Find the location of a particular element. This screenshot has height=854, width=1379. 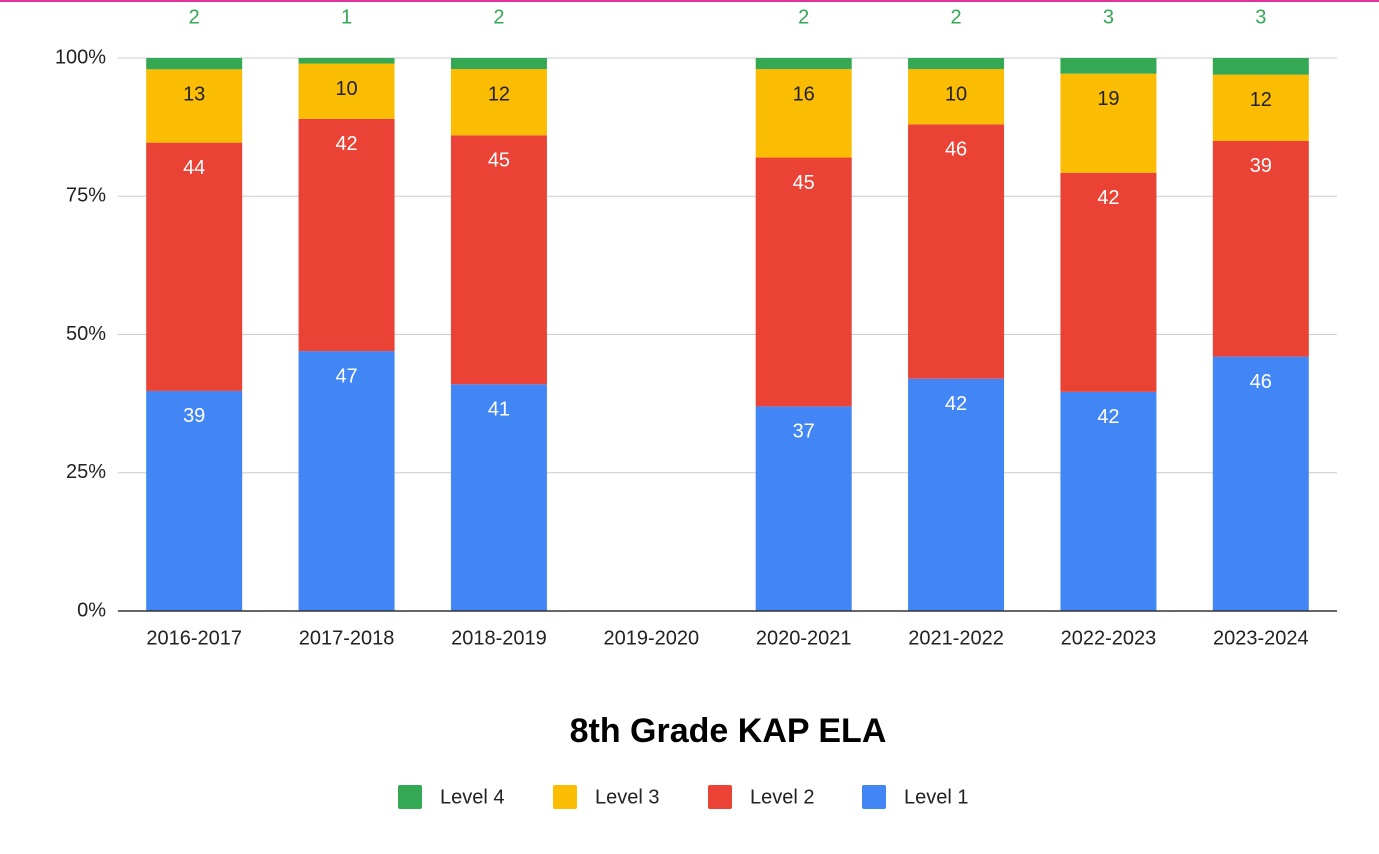

y-tick-label: 75% is located at coordinates (86, 196).